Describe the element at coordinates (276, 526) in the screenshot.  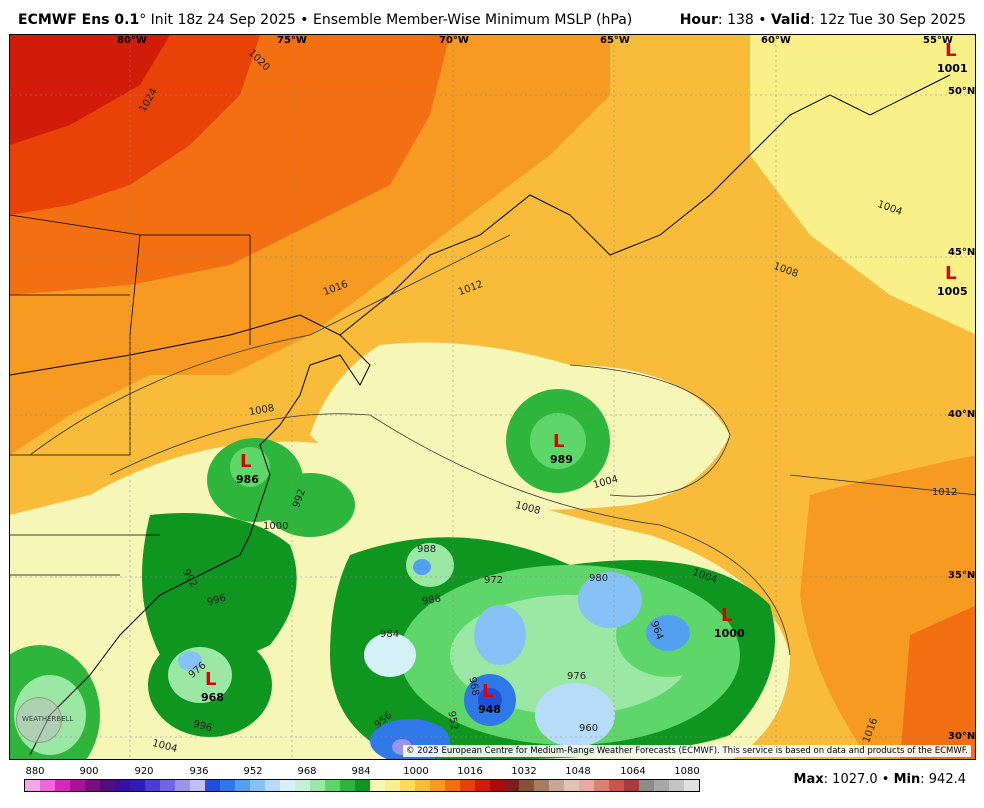
I see `isobar-label: 1000` at that location.